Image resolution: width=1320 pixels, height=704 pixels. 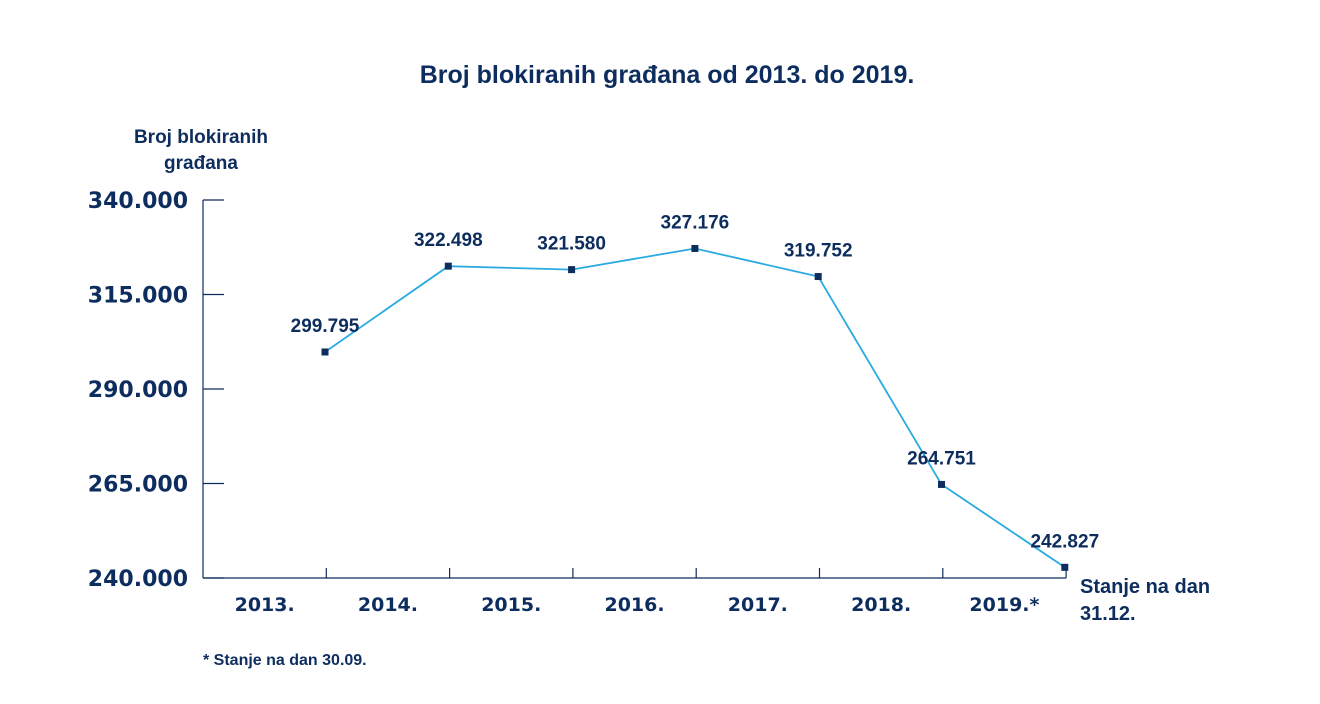 What do you see at coordinates (265, 605) in the screenshot?
I see `x-tick-label: 2013.` at bounding box center [265, 605].